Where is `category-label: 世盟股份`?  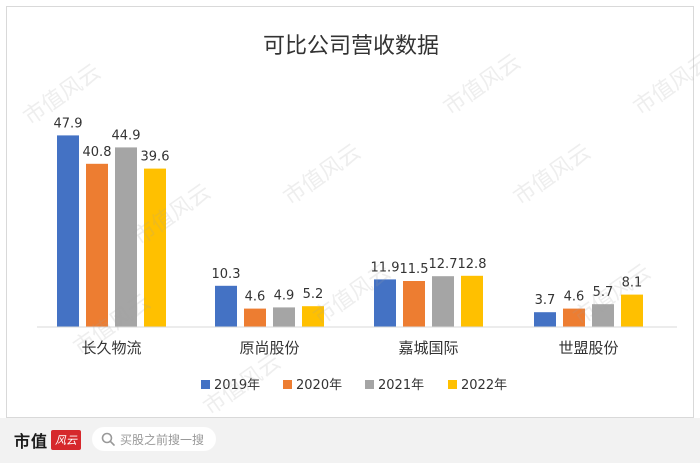 category-label: 世盟股份 is located at coordinates (588, 348).